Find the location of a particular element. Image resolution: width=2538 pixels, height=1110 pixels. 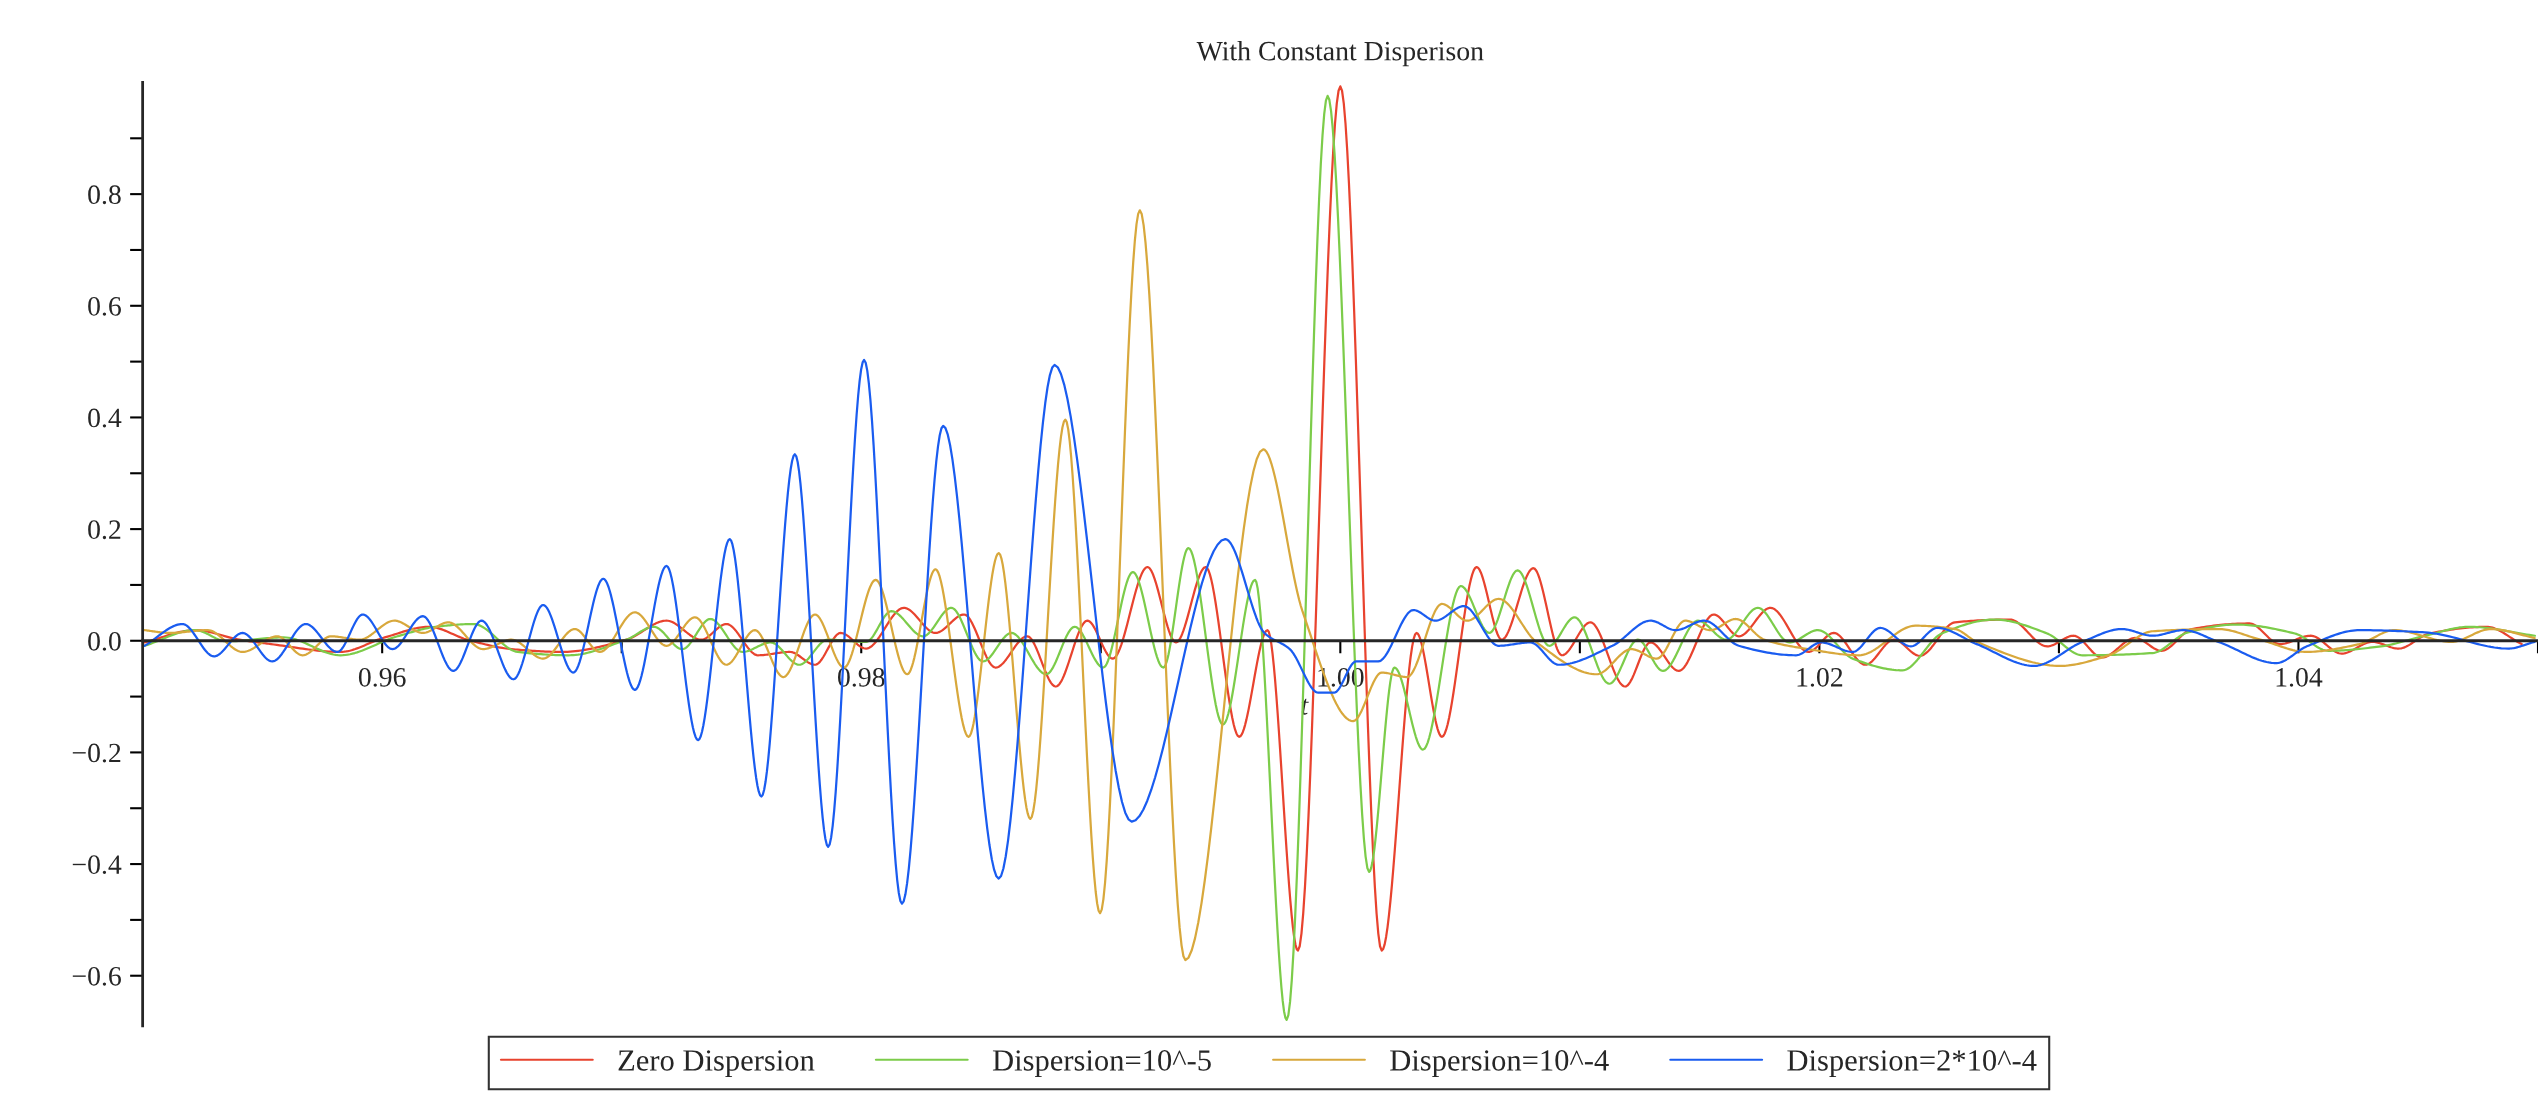

y-tick-label: −0.4 is located at coordinates (97, 865).